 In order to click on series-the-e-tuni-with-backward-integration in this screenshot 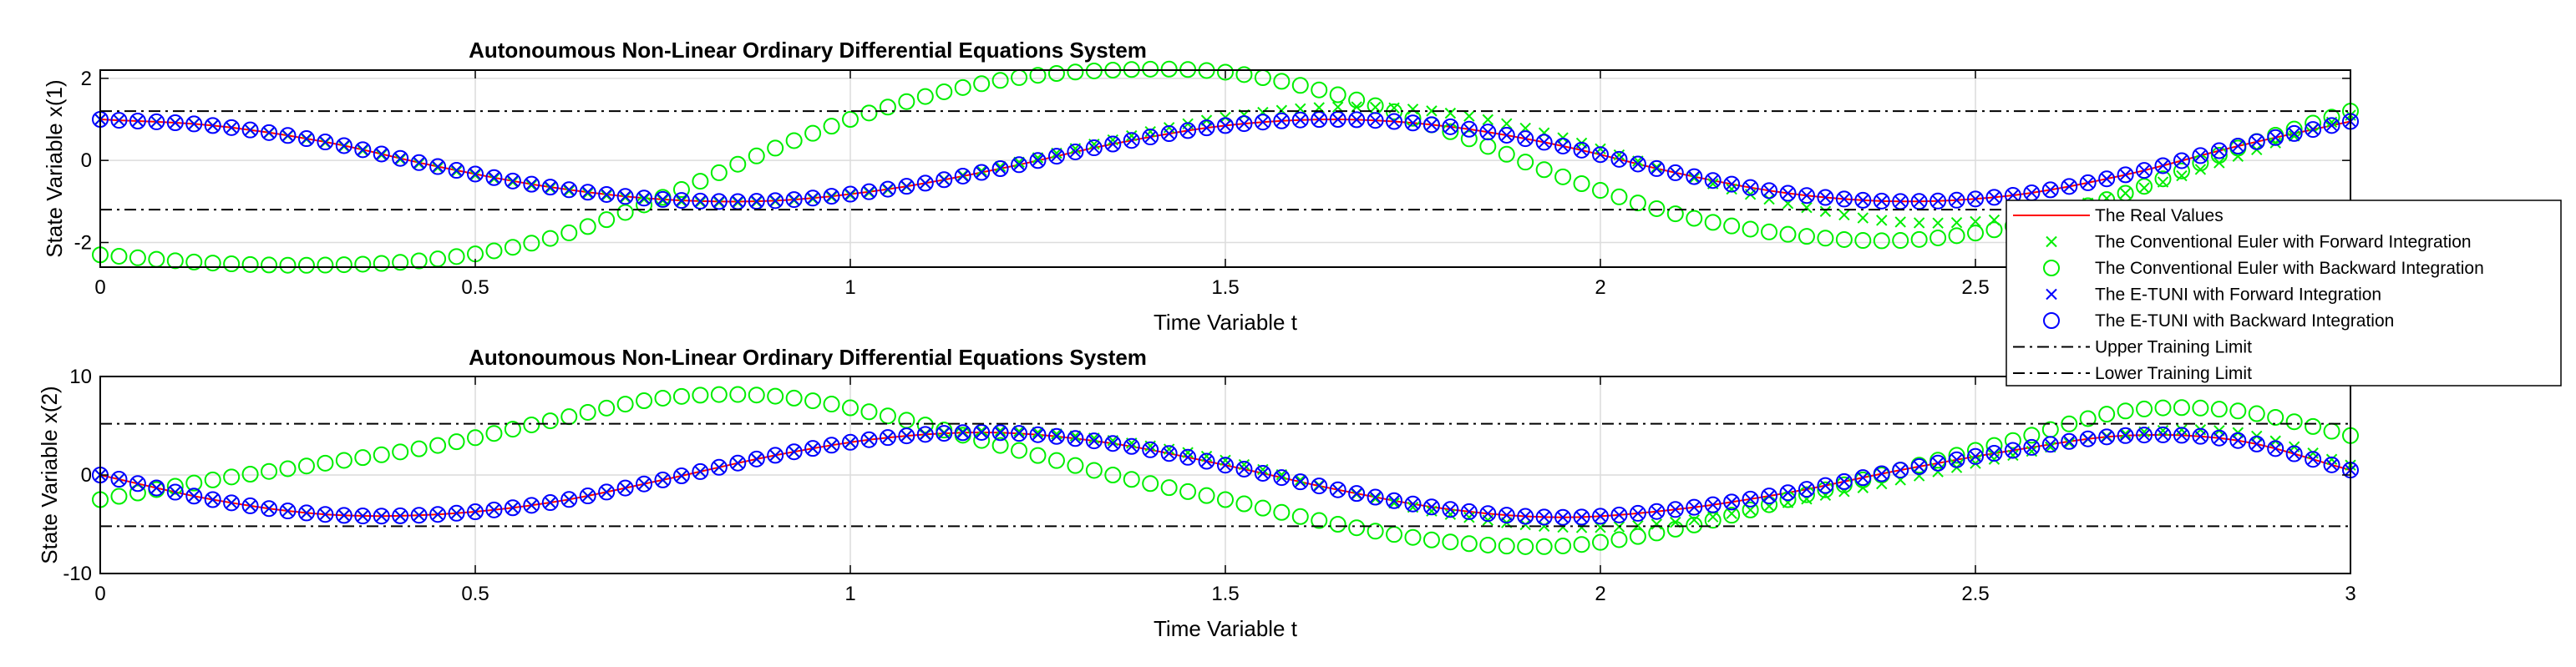, I will do `click(1225, 475)`.